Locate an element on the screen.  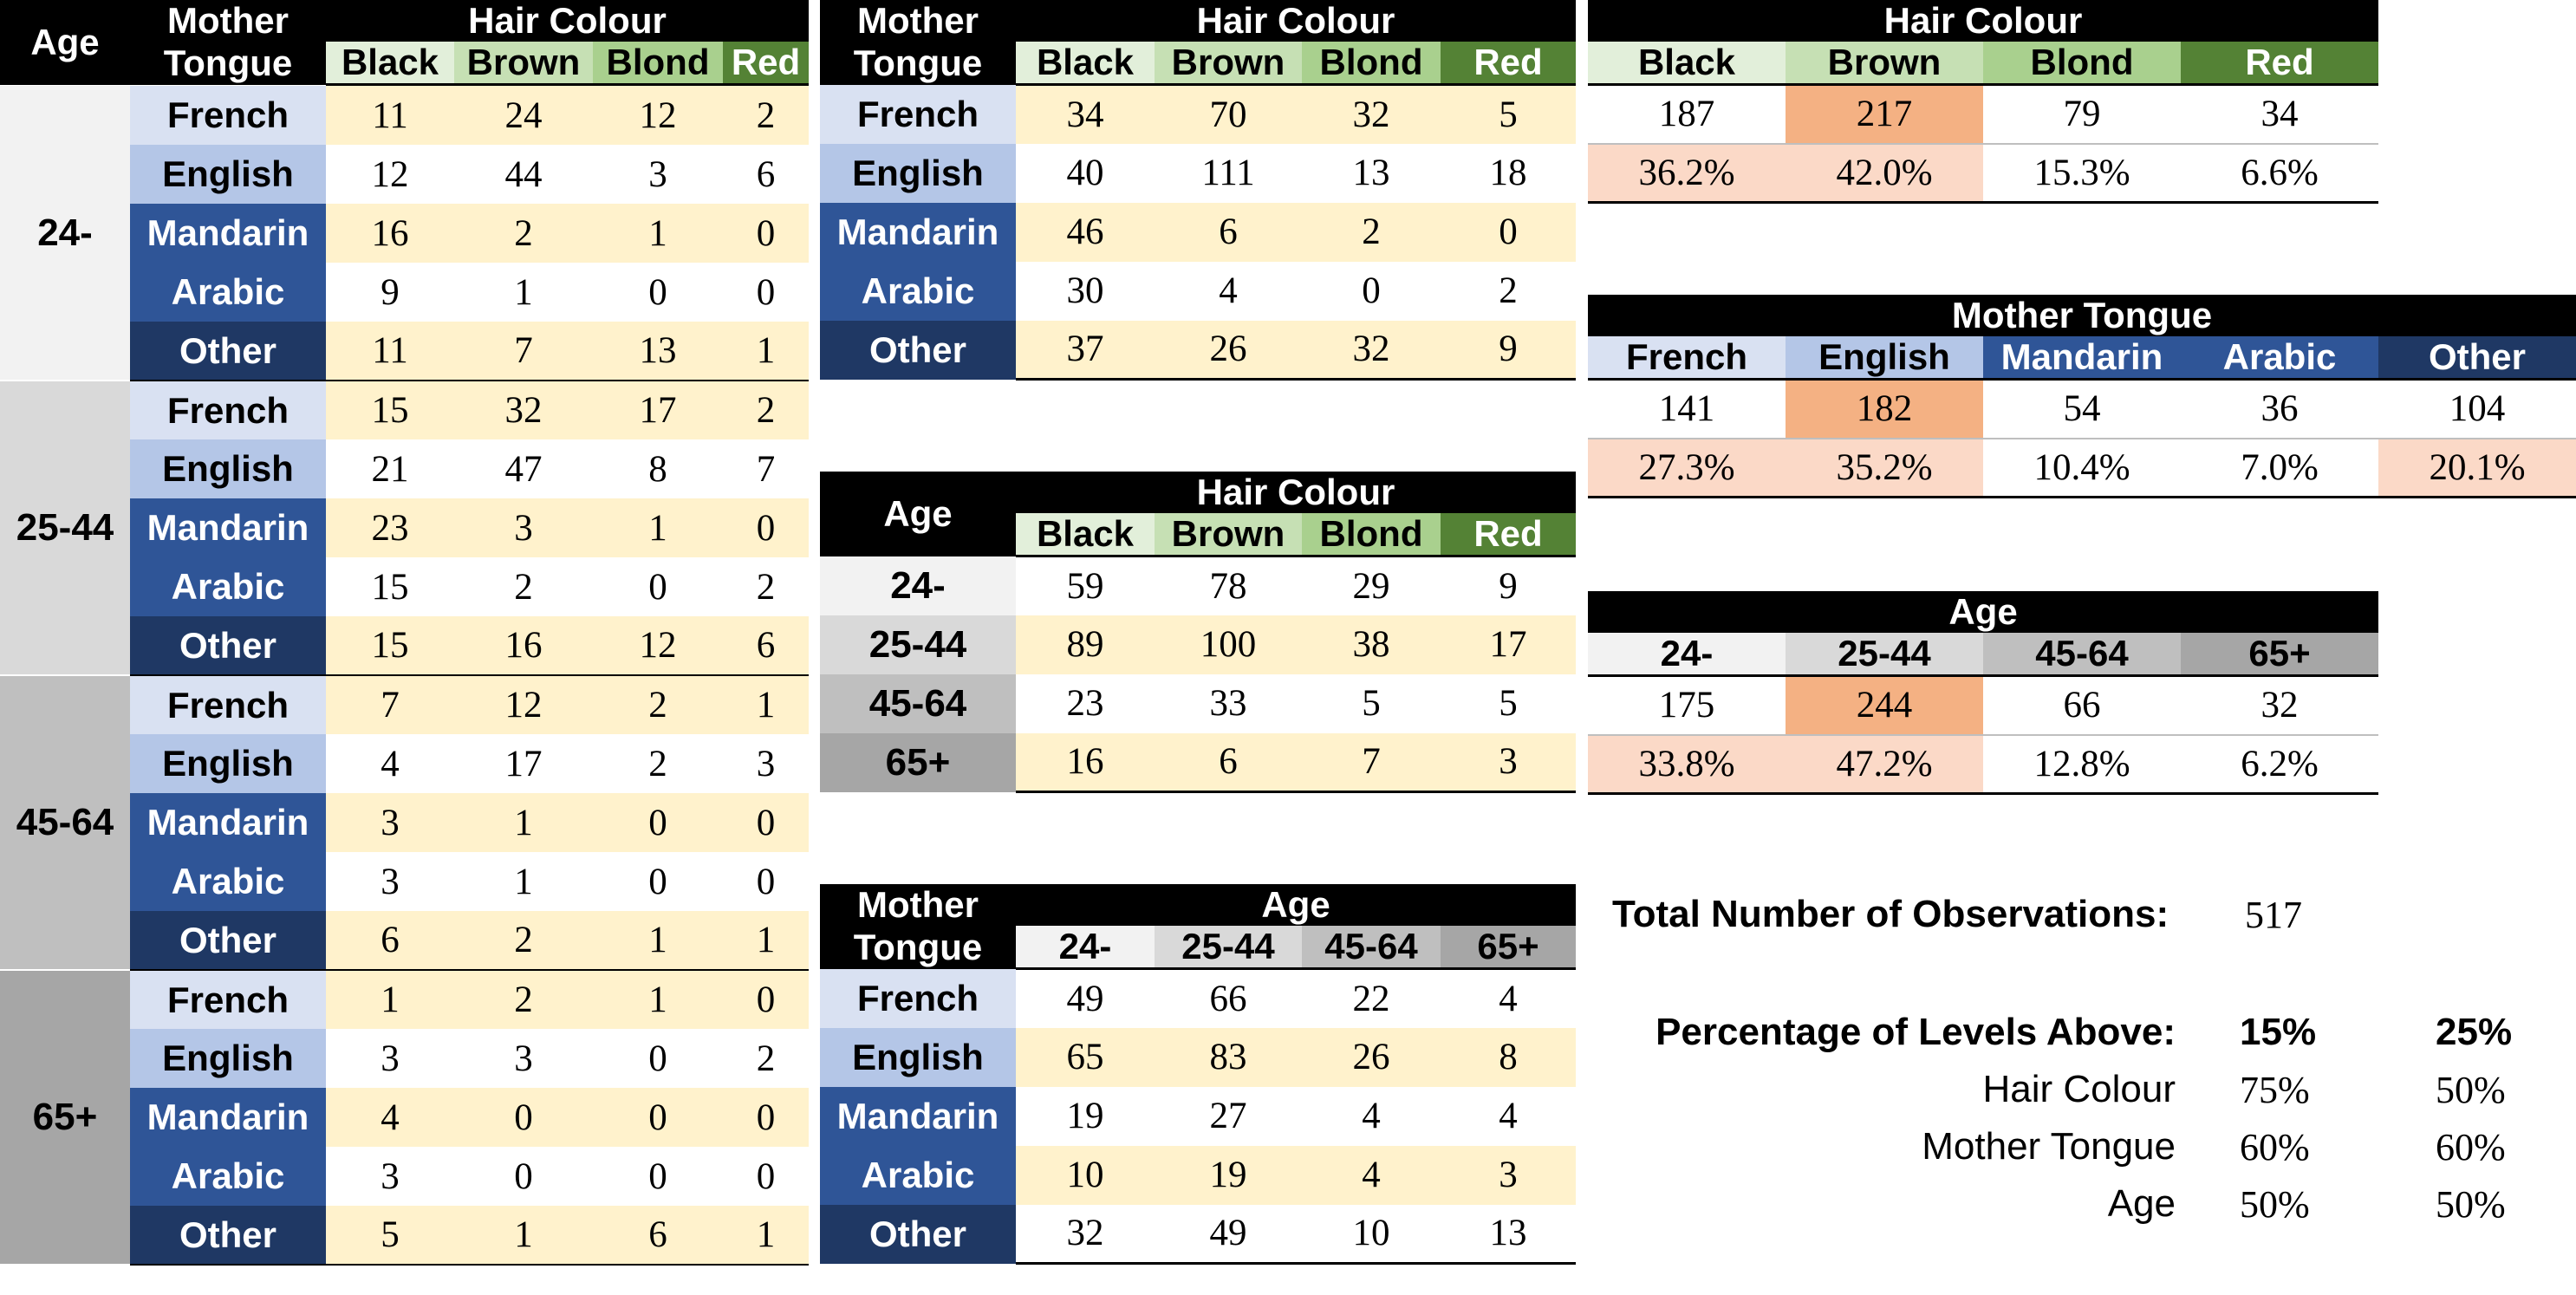
table-row: English 21 47 8 7 is located at coordinates (404, 468).